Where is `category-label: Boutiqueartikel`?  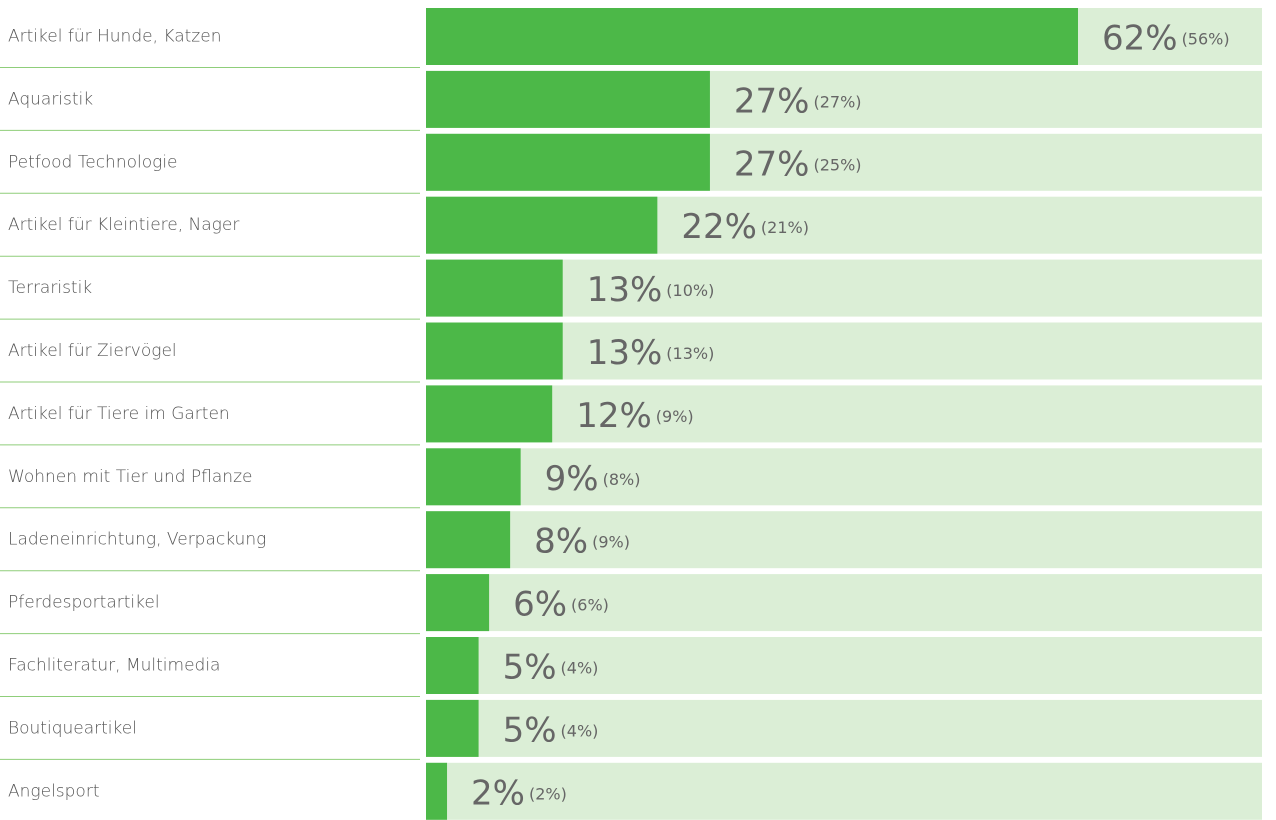 category-label: Boutiqueartikel is located at coordinates (72, 728).